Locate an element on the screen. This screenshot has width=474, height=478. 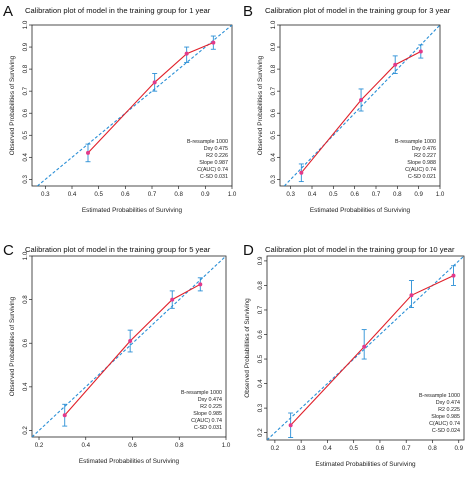
stats-line: C-SD 0.024 is located at coordinates (446, 431).